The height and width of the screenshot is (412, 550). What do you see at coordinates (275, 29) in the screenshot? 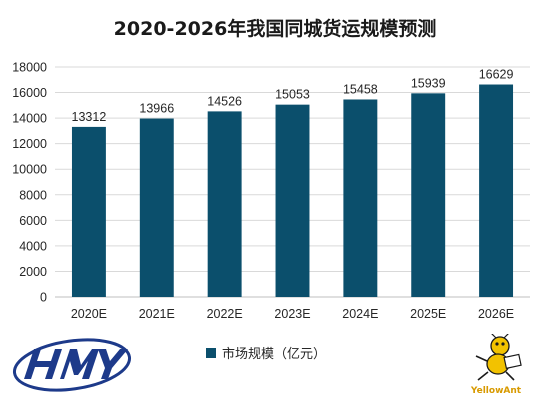
I see `chart-title: 2020-2026年我国同城货运规模预测` at bounding box center [275, 29].